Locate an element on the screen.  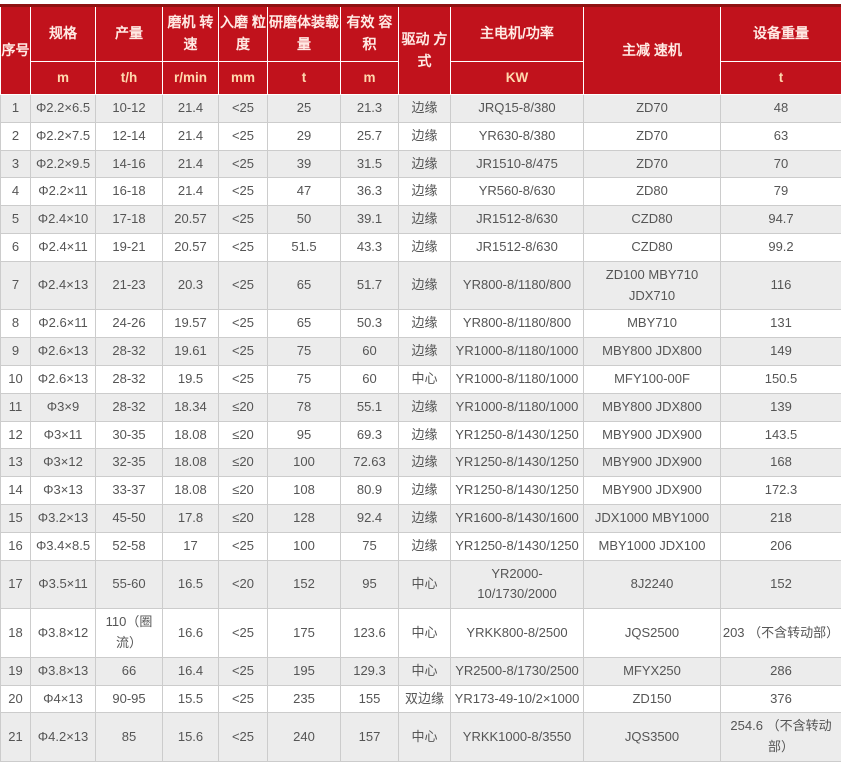
cell-output: 66 is located at coordinates (129, 671).